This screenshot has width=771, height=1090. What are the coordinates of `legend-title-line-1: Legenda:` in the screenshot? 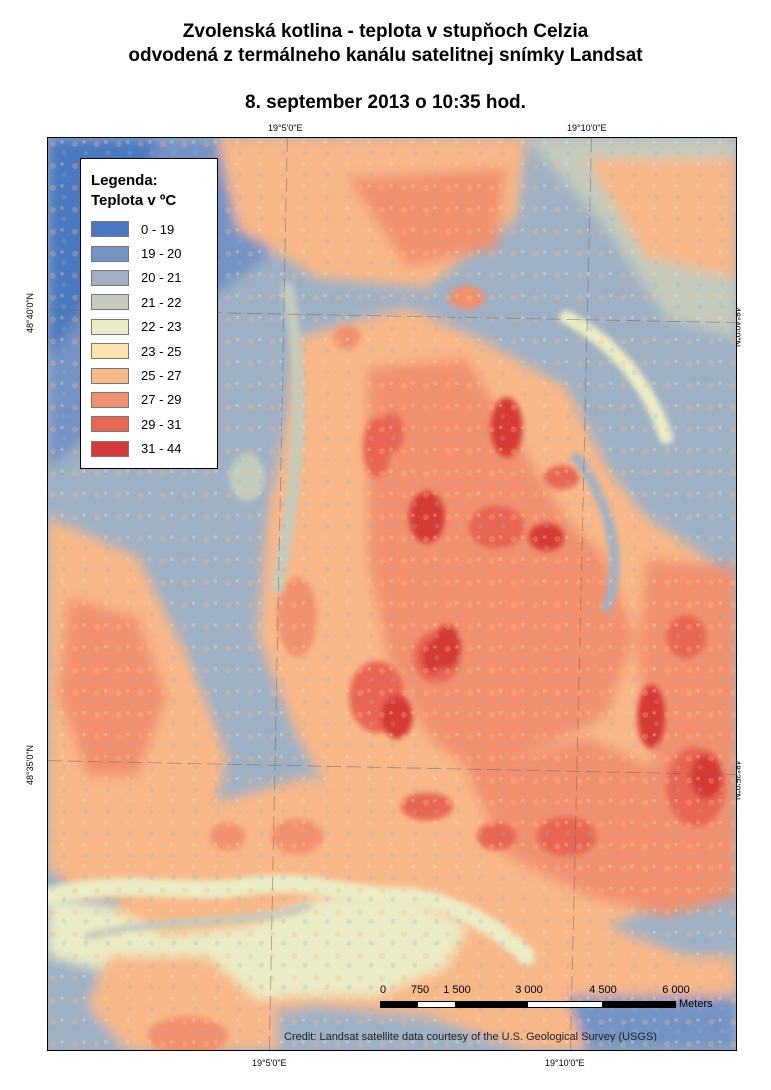 It's located at (124, 180).